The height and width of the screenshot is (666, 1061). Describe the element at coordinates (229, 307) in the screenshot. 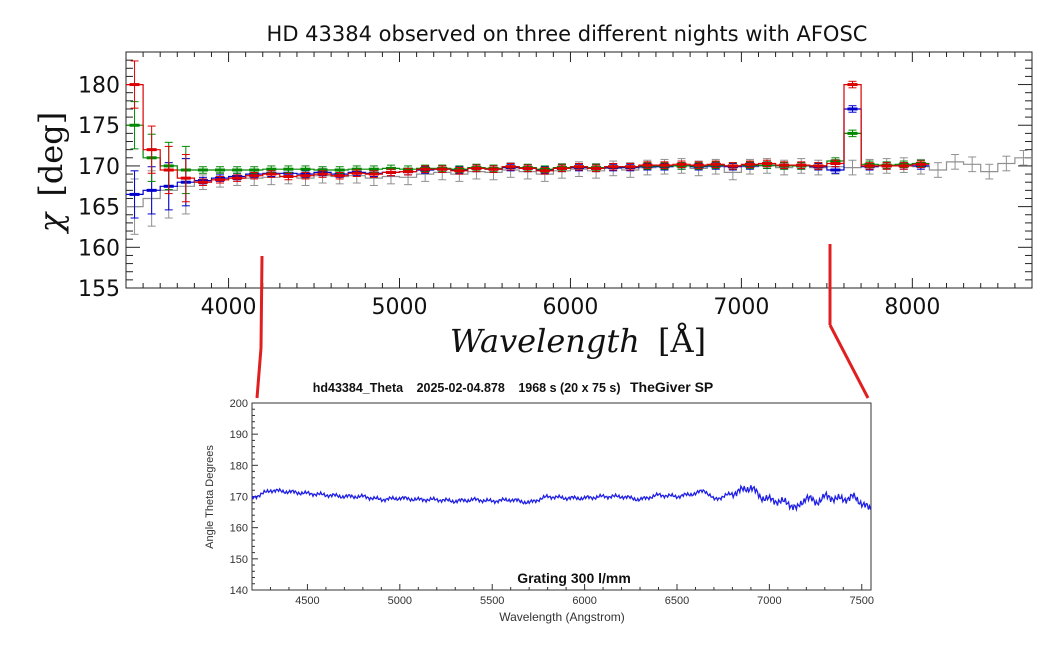

I see `top-x-tick-label: 4000` at that location.